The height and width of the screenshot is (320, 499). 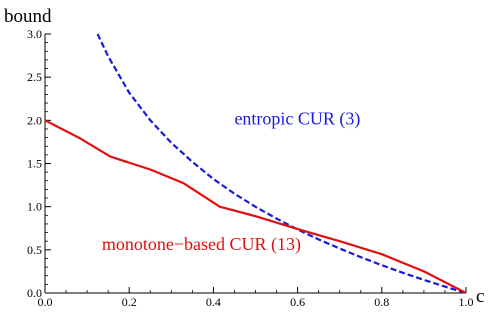 What do you see at coordinates (34, 164) in the screenshot?
I see `y-tick-label: 1.5` at bounding box center [34, 164].